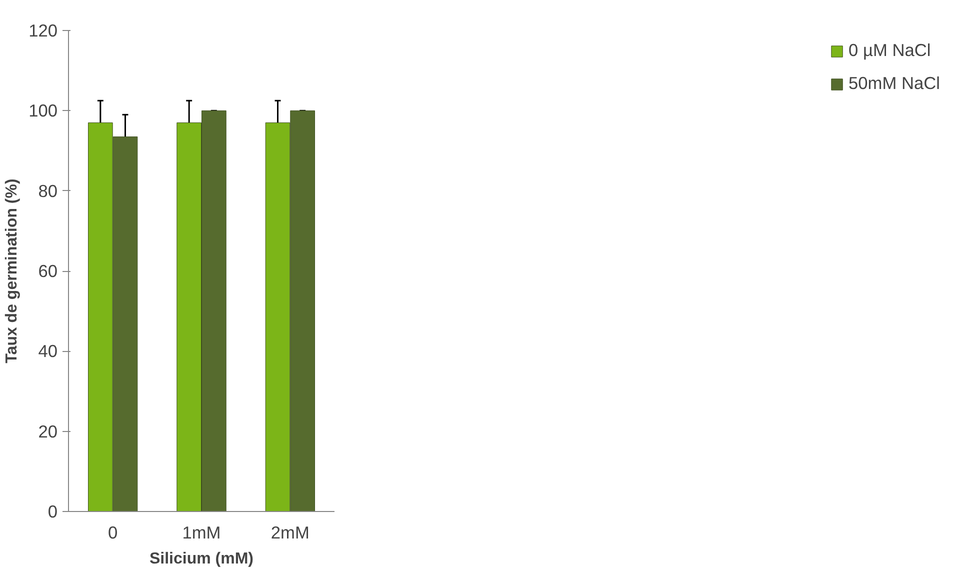 This screenshot has height=580, width=960. What do you see at coordinates (48, 351) in the screenshot?
I see `y-tick-label: 40` at bounding box center [48, 351].